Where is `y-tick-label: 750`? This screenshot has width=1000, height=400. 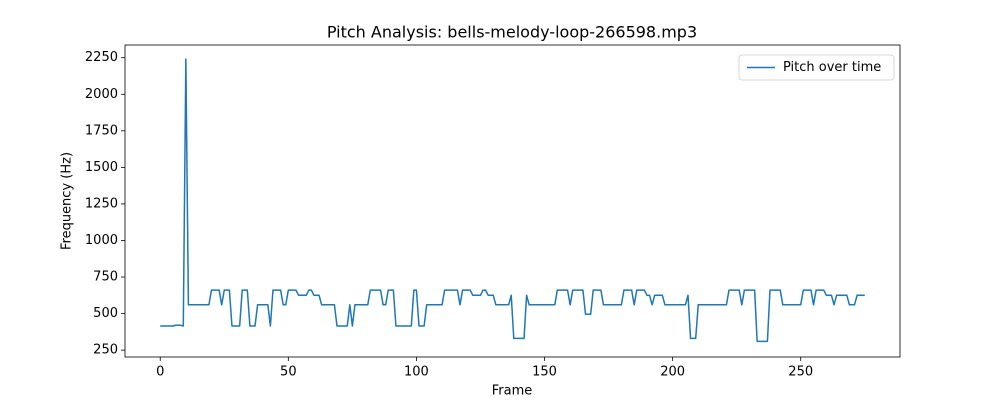 y-tick-label: 750 is located at coordinates (105, 277).